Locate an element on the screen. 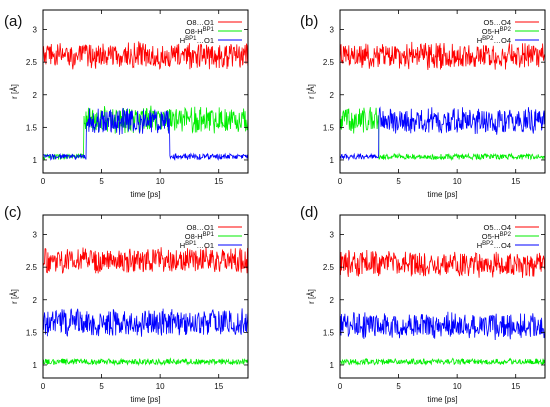 Image resolution: width=550 pixels, height=407 pixels. panel-label: (d) is located at coordinates (309, 212).